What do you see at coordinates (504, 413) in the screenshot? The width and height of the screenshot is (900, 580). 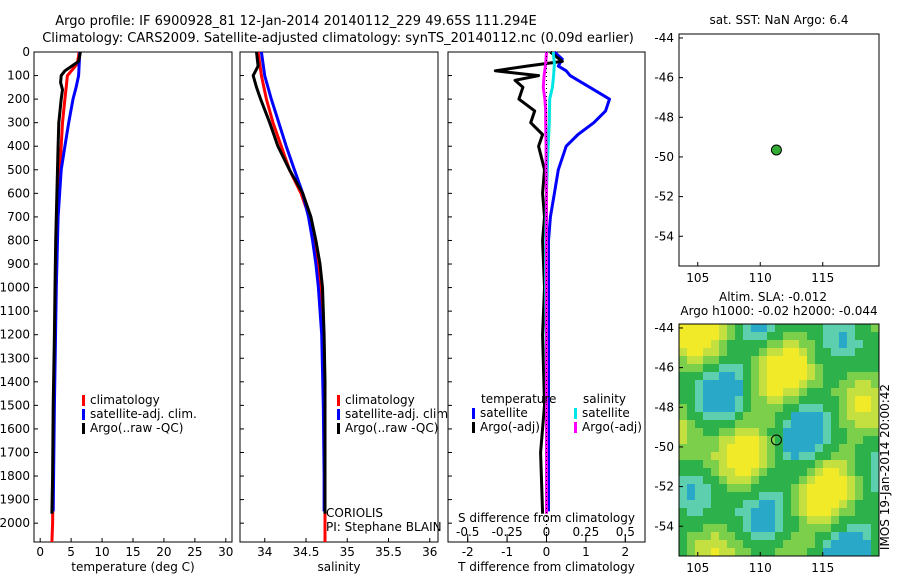 I see `difference-legend-entry-label: satellite` at bounding box center [504, 413].